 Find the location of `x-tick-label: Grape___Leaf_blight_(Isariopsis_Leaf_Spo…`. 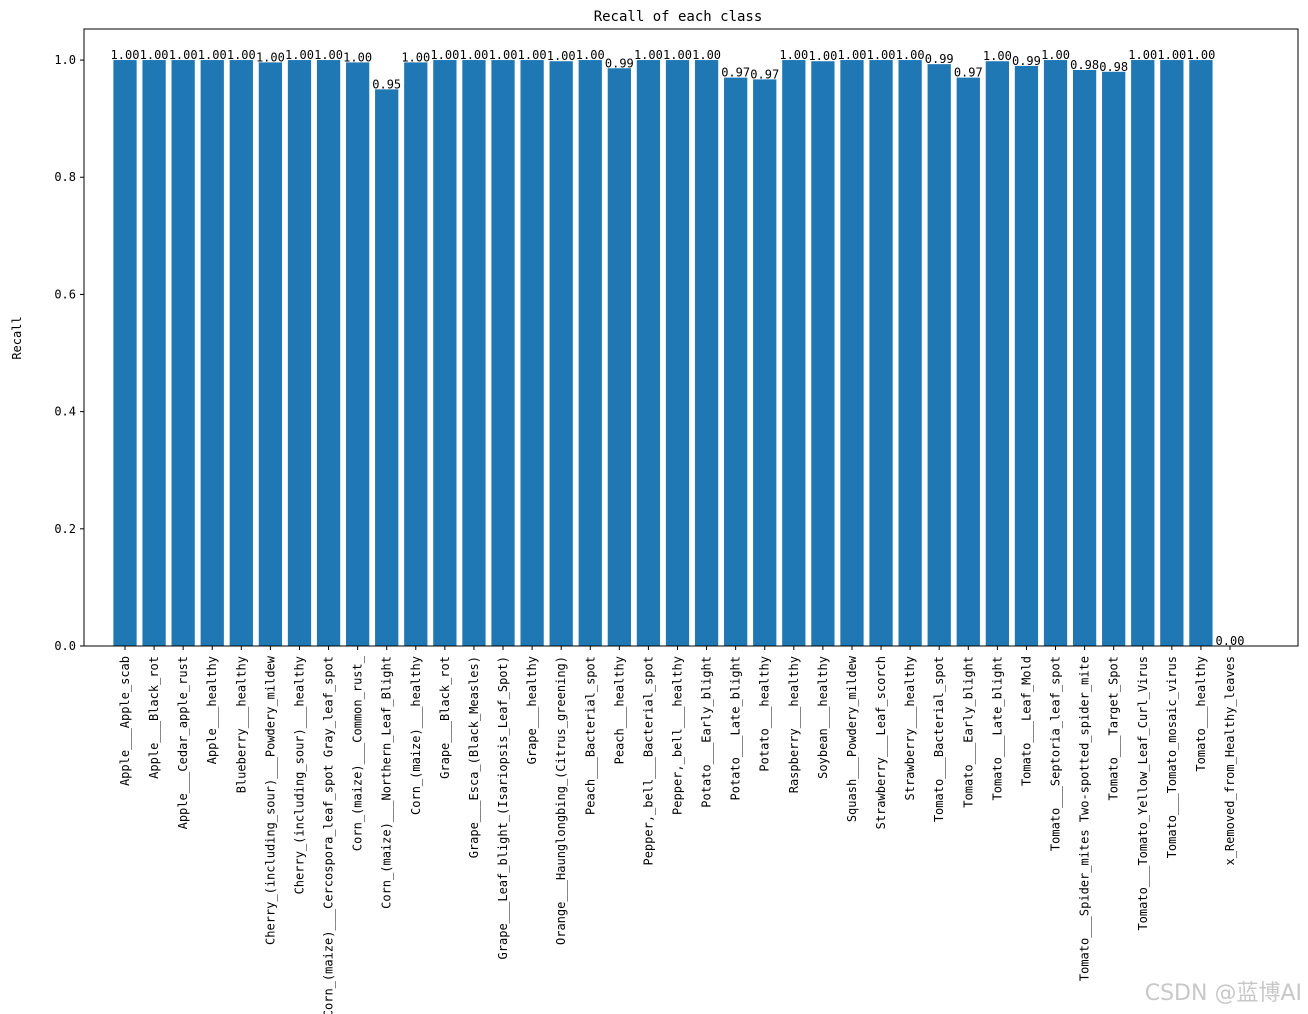

x-tick-label: Grape___Leaf_blight_(Isariopsis_Leaf_Spo… is located at coordinates (503, 807).